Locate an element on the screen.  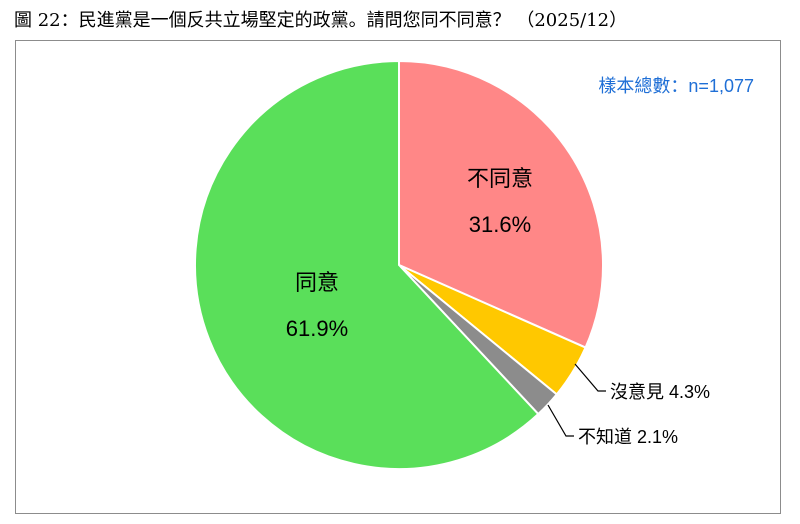
slice-label-2: 不知道 2.1% is located at coordinates (628, 437).